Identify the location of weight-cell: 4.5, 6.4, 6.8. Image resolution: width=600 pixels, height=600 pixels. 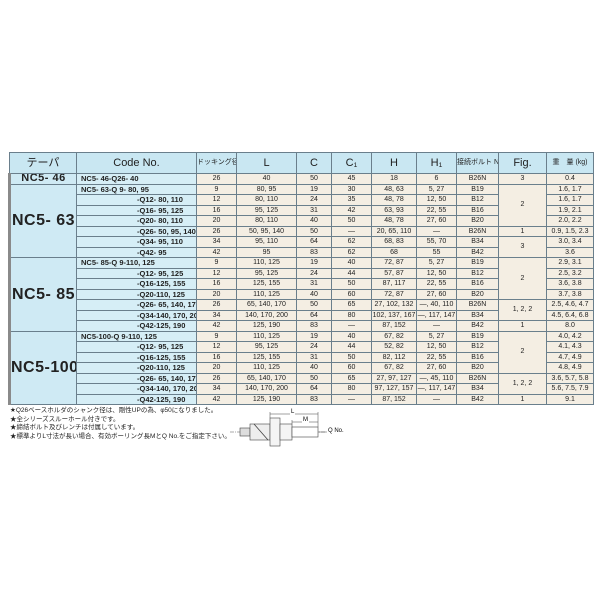
(570, 315).